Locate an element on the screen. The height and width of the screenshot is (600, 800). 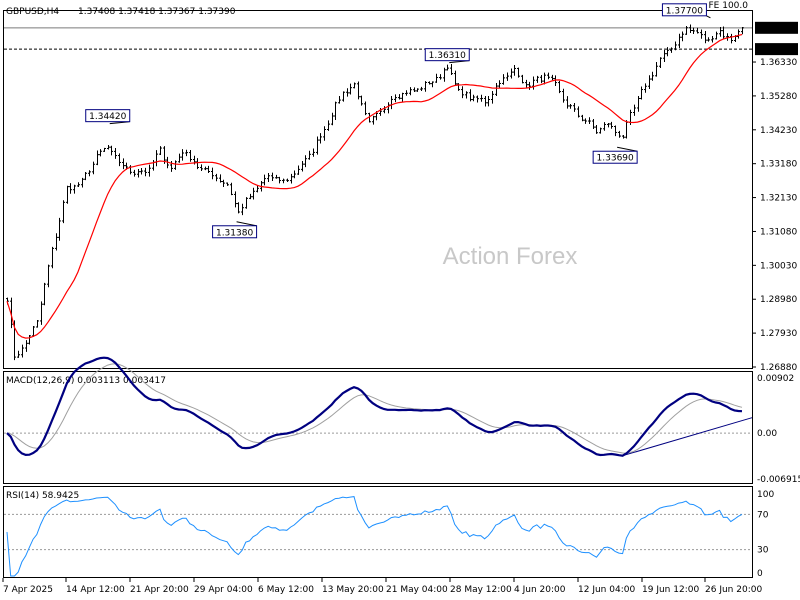
price-annotation: 1.37700 is located at coordinates (686, 11).